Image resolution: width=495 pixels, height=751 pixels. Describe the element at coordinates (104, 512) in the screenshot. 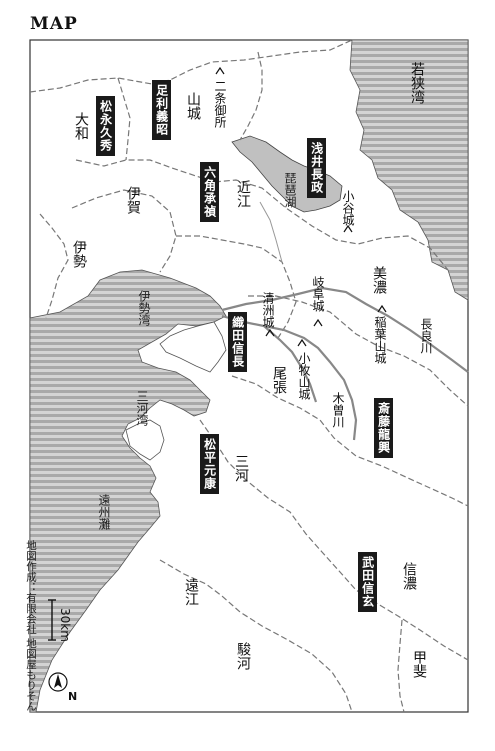

I see `label-enshu-nada: 遠州灘` at that location.